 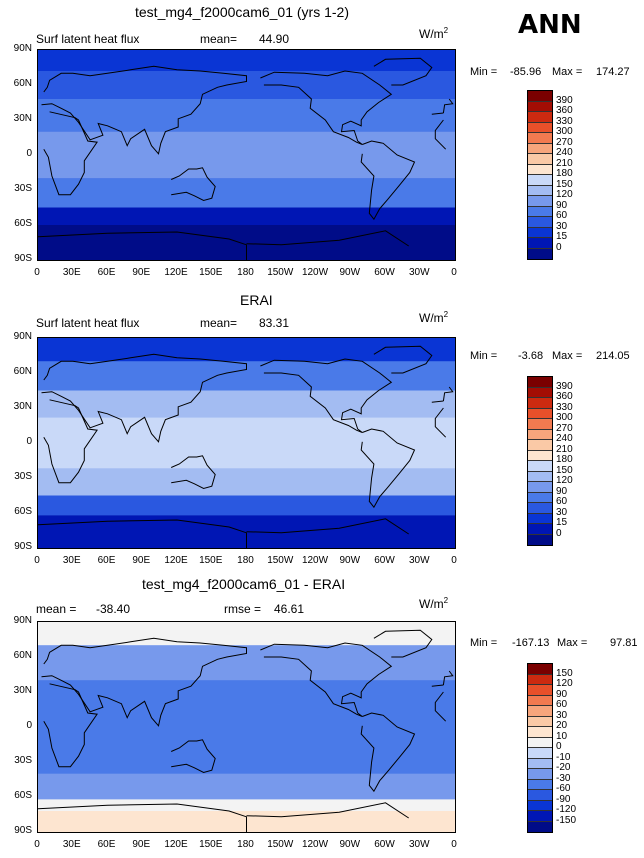 What do you see at coordinates (22, 118) in the screenshot?
I see `panel-1-lat-label: 30N` at bounding box center [22, 118].